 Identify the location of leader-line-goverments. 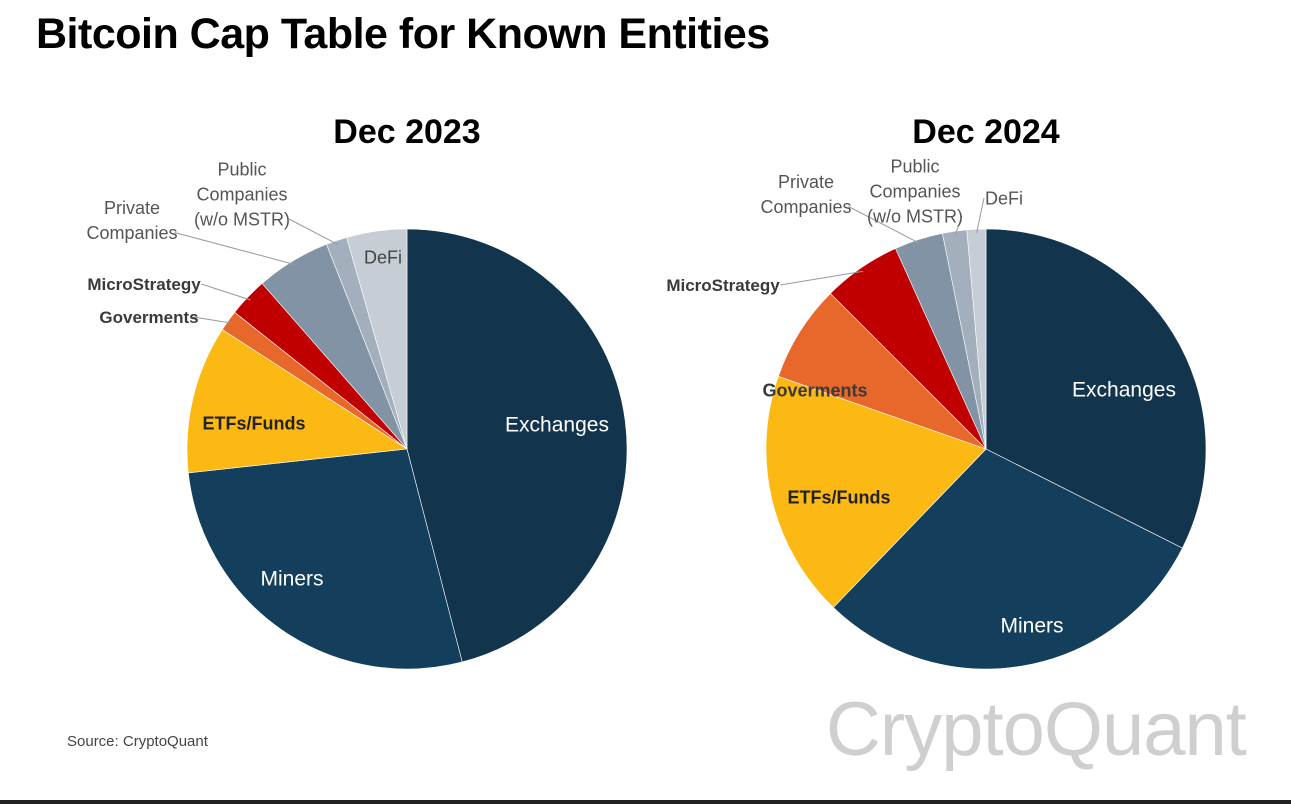
(212, 320).